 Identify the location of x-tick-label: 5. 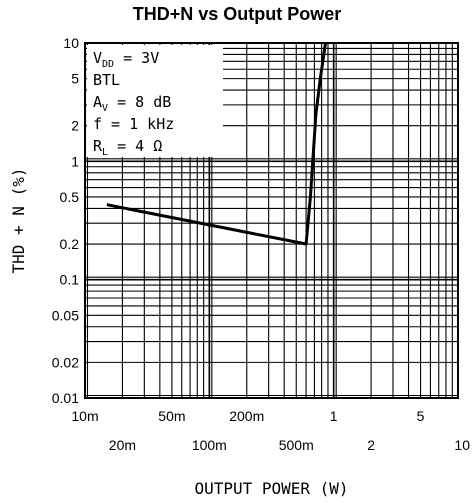
(421, 416).